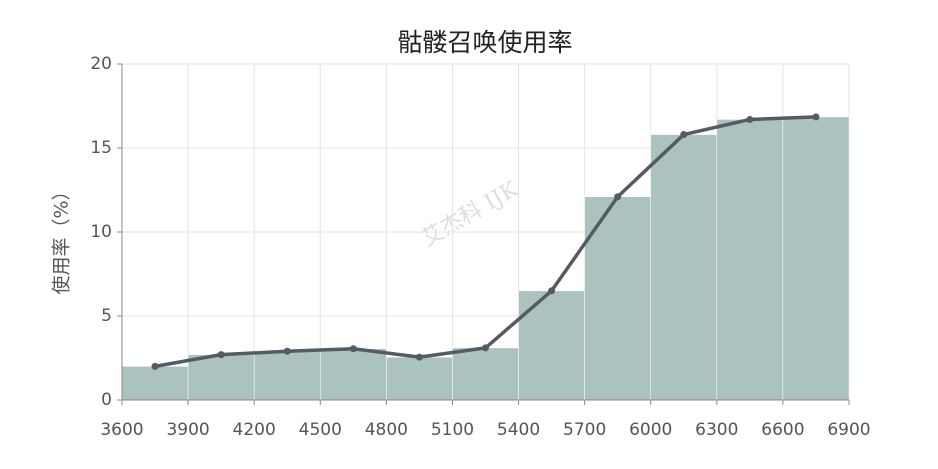 This screenshot has height=469, width=938. What do you see at coordinates (386, 430) in the screenshot?
I see `x-tick-label: 4800` at bounding box center [386, 430].